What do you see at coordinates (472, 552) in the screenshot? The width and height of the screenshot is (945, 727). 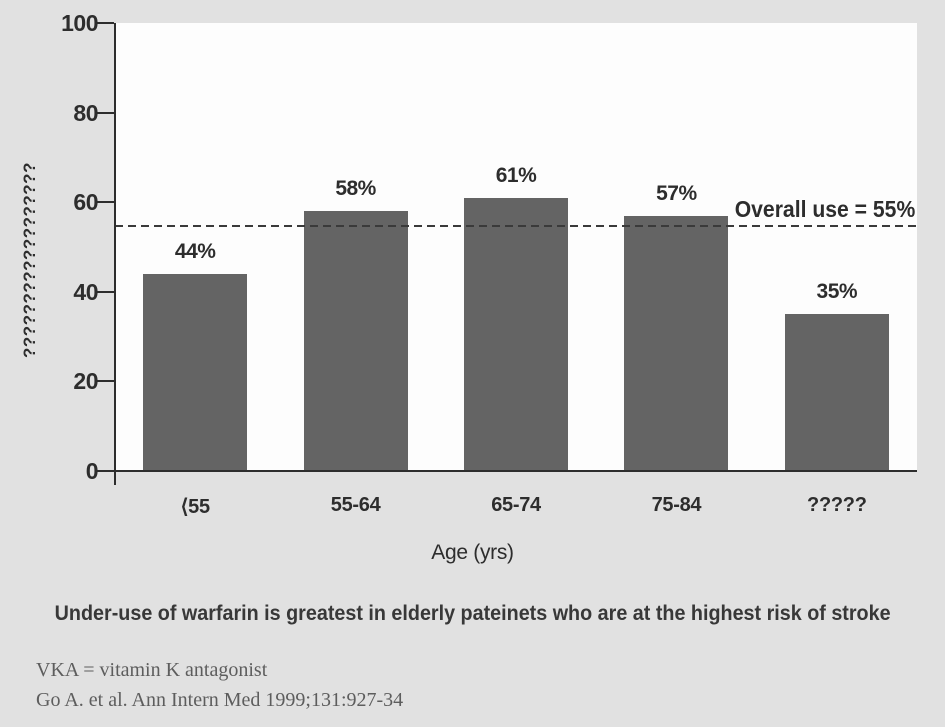 I see `x-axis-title: Age (yrs)` at bounding box center [472, 552].